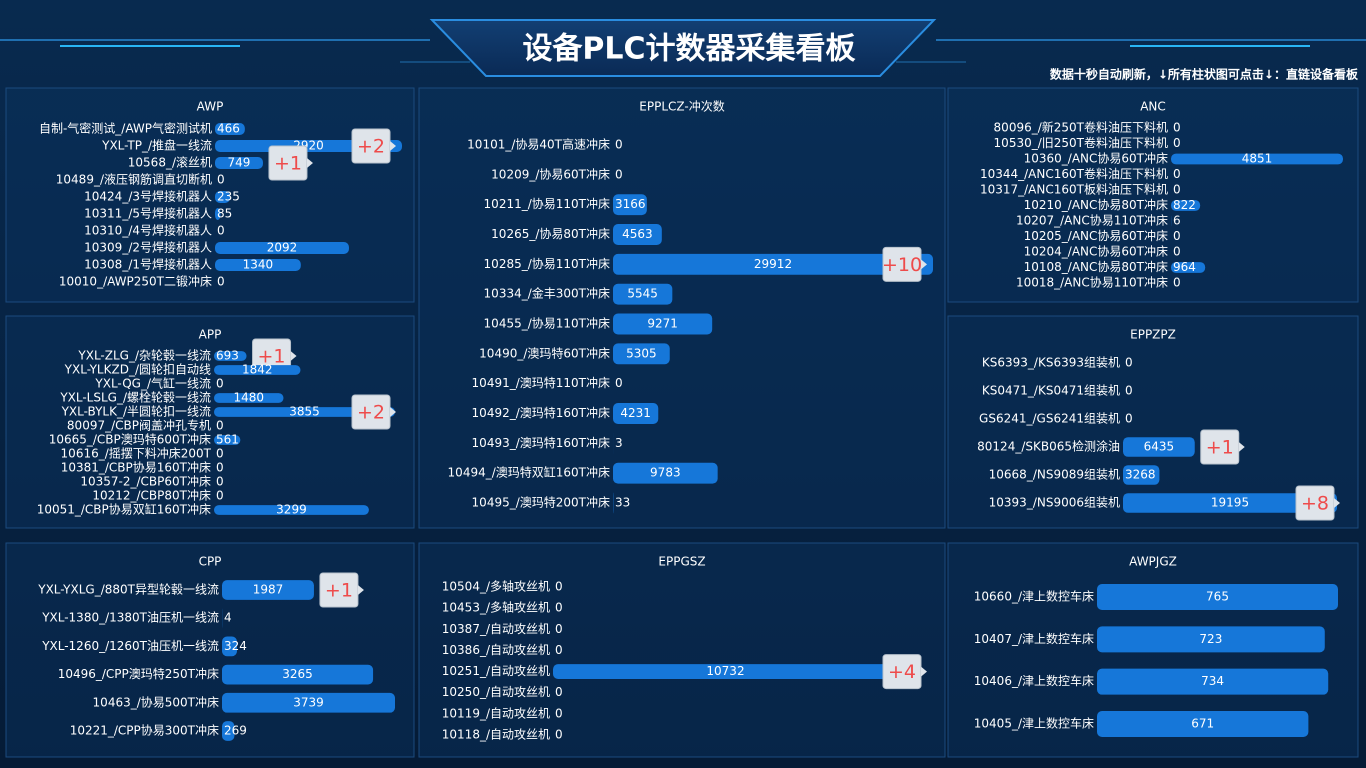  I want to click on category-label: 10660_/津上数控车床, so click(1034, 596).